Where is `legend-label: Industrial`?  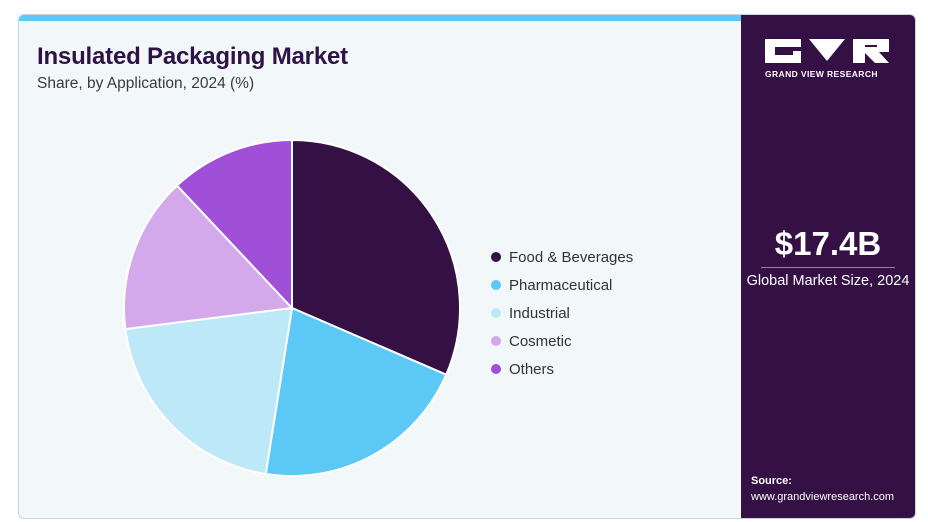
legend-label: Industrial is located at coordinates (539, 313).